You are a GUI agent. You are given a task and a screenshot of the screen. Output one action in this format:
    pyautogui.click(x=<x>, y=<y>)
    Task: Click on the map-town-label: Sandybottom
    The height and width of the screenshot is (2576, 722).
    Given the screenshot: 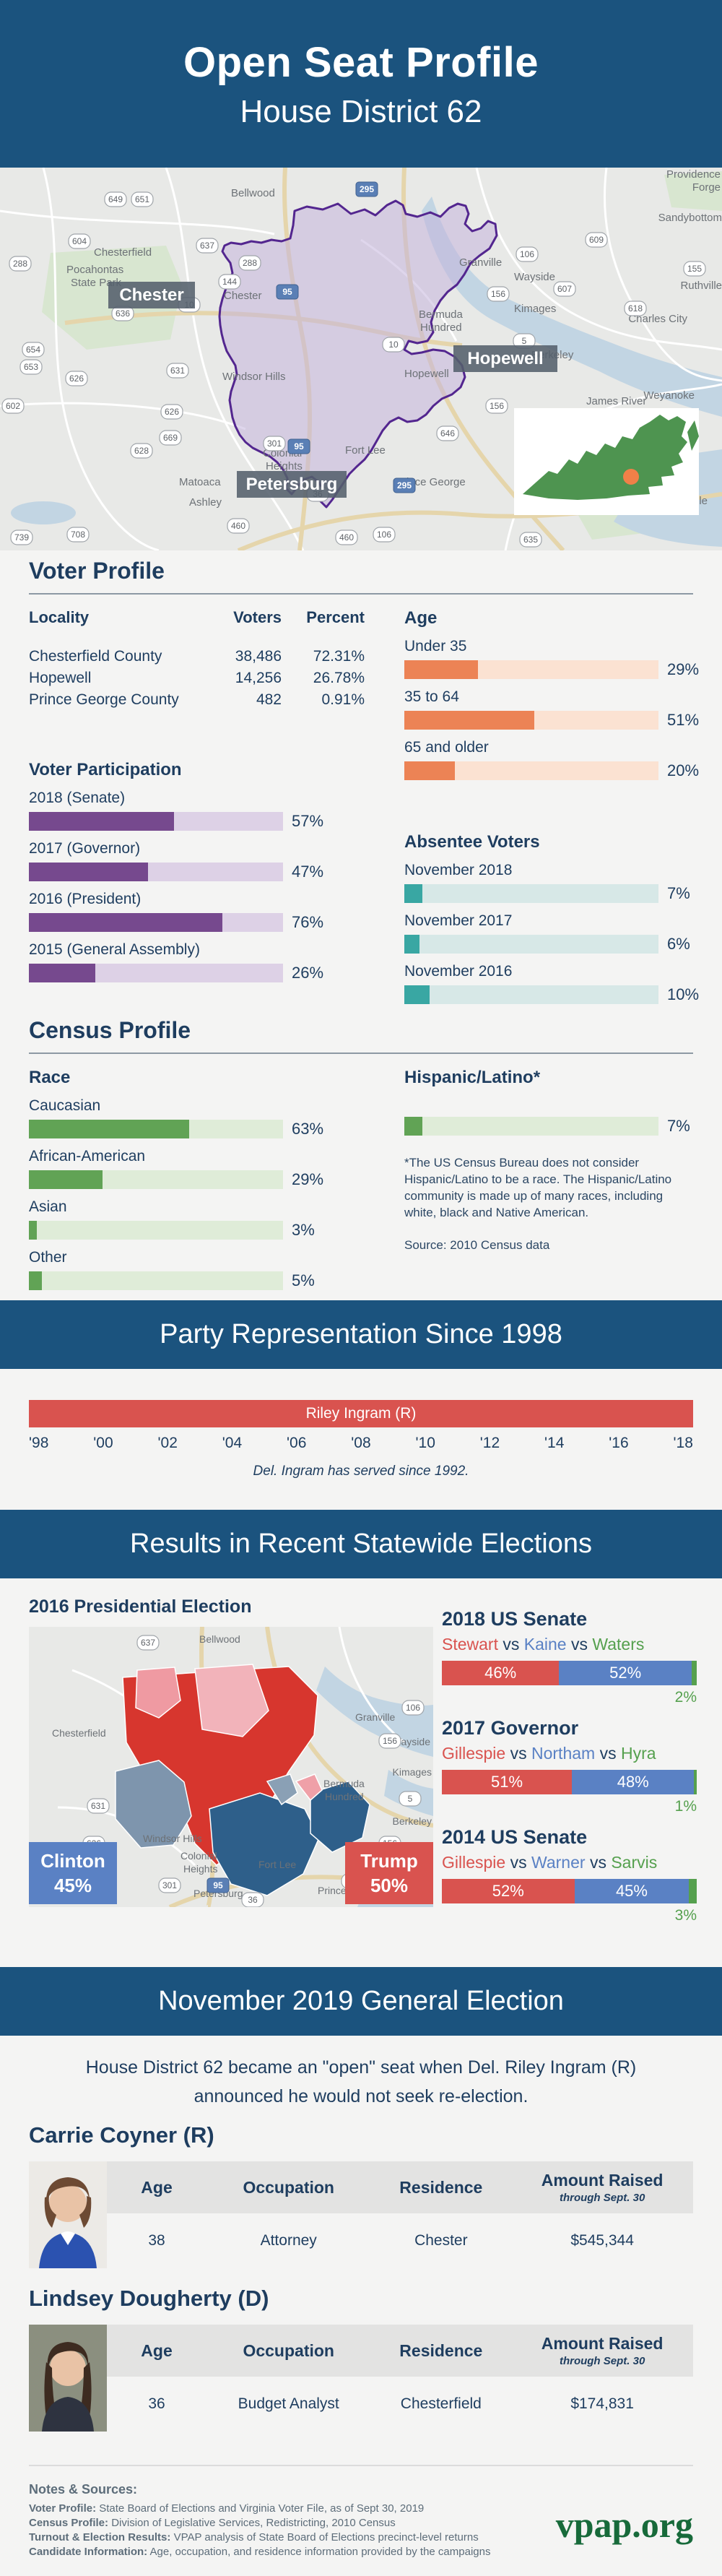 What is the action you would take?
    pyautogui.click(x=690, y=218)
    